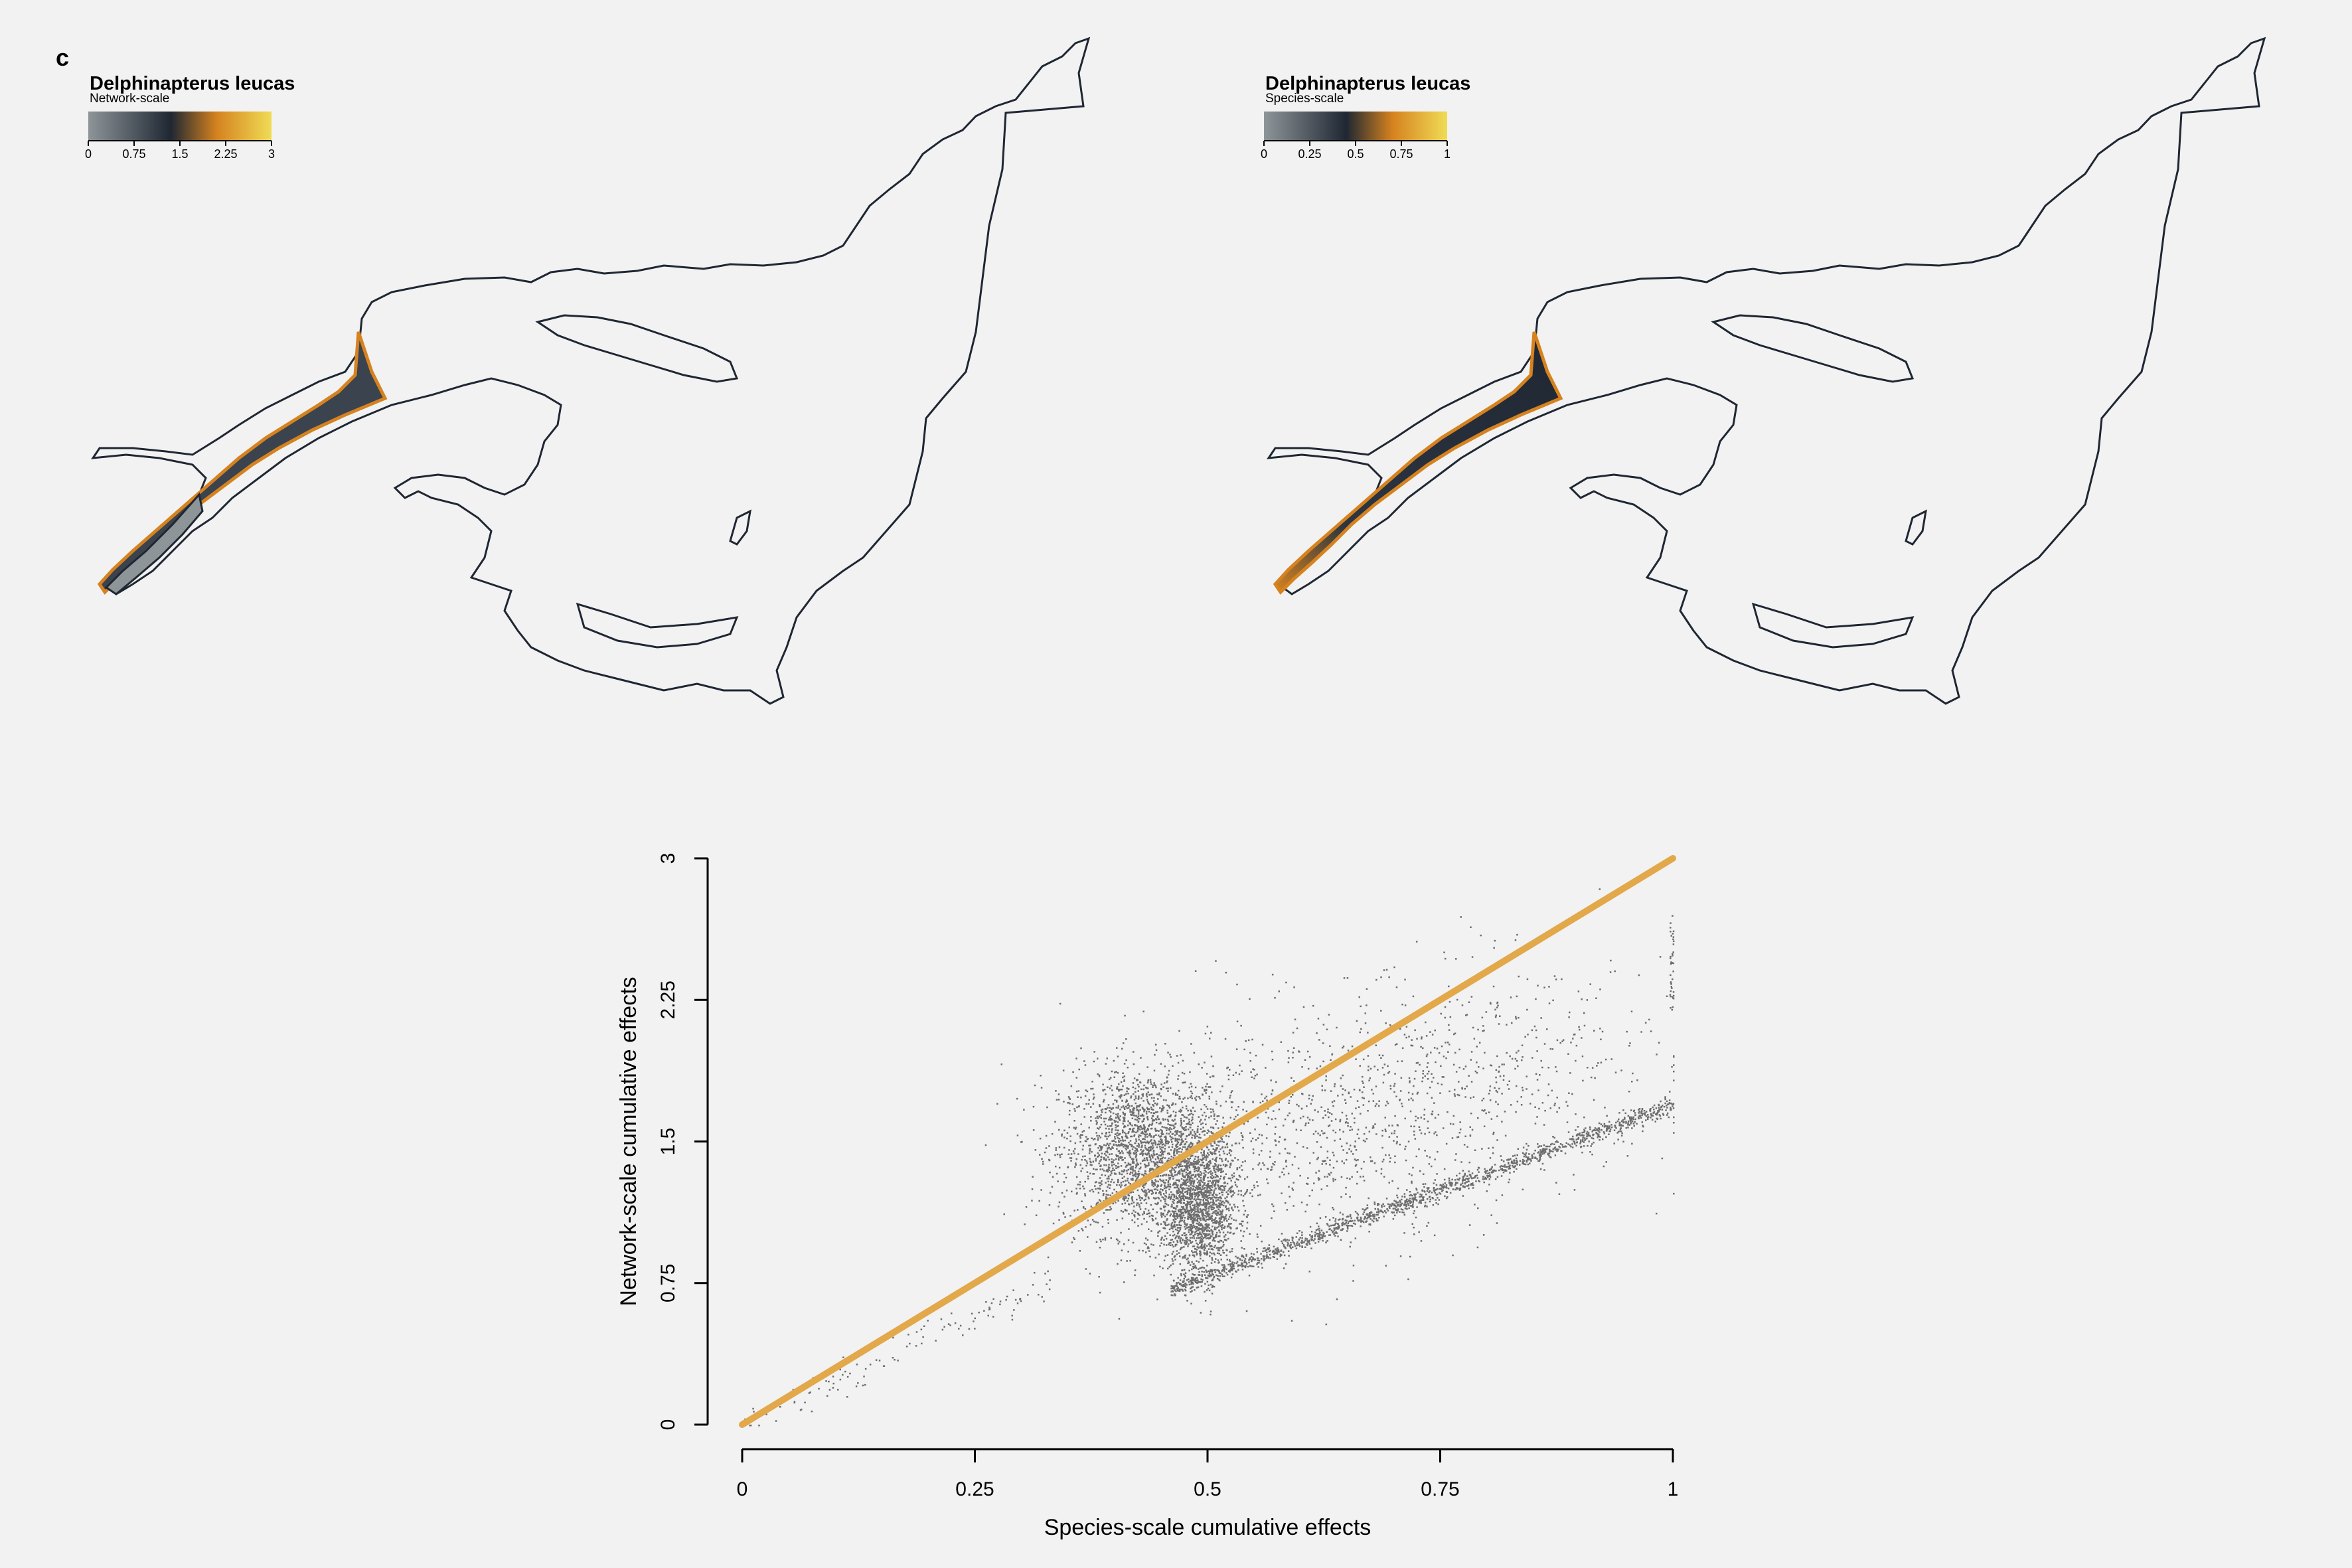 This screenshot has height=1568, width=2352. I want to click on x-axis-label: Species-scale cumulative effects, so click(1208, 1528).